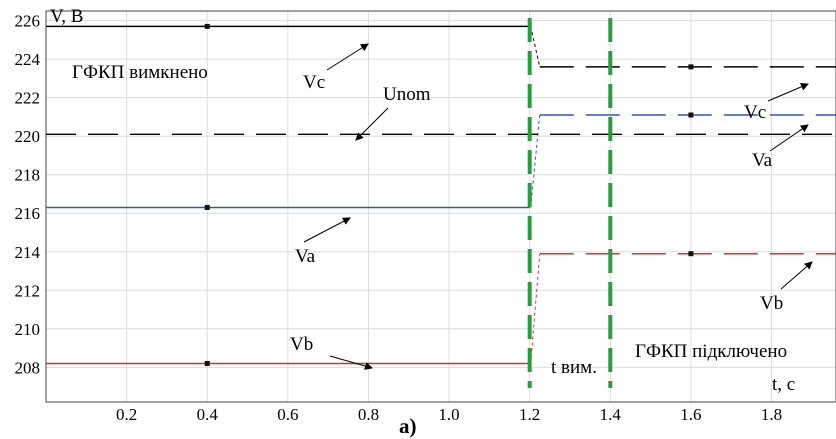 This screenshot has width=836, height=439. Describe the element at coordinates (28, 21) in the screenshot. I see `y-tick-label: 226` at that location.